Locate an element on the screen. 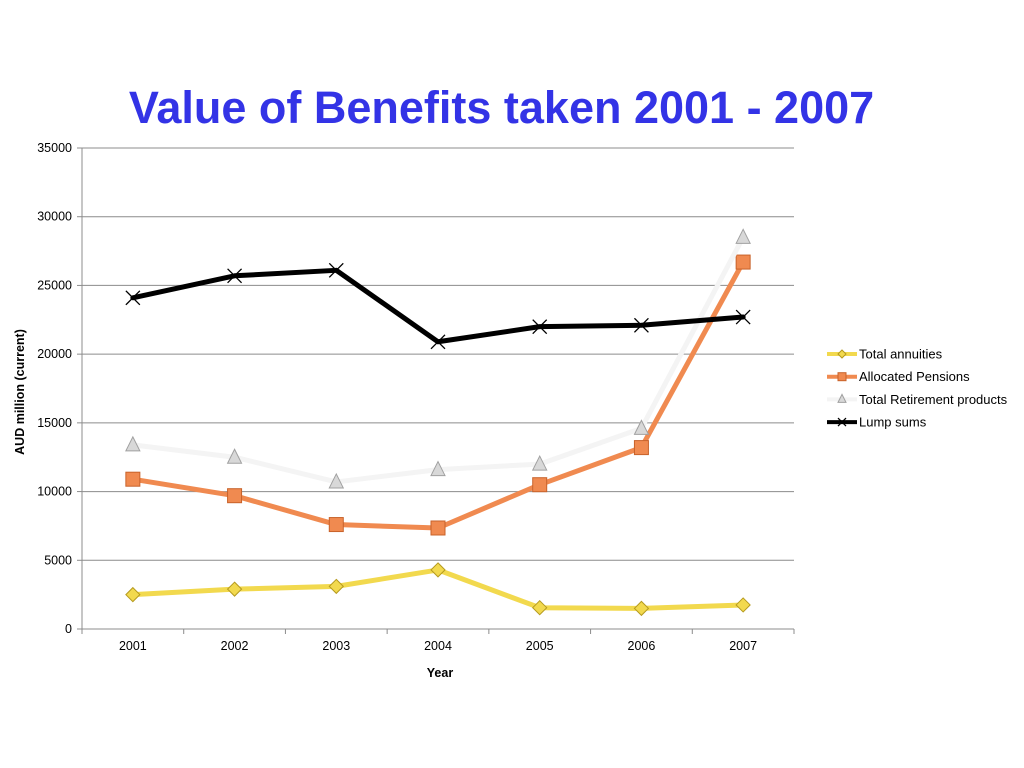 Image resolution: width=1024 pixels, height=768 pixels. y-tick-label: 25000 is located at coordinates (54, 285).